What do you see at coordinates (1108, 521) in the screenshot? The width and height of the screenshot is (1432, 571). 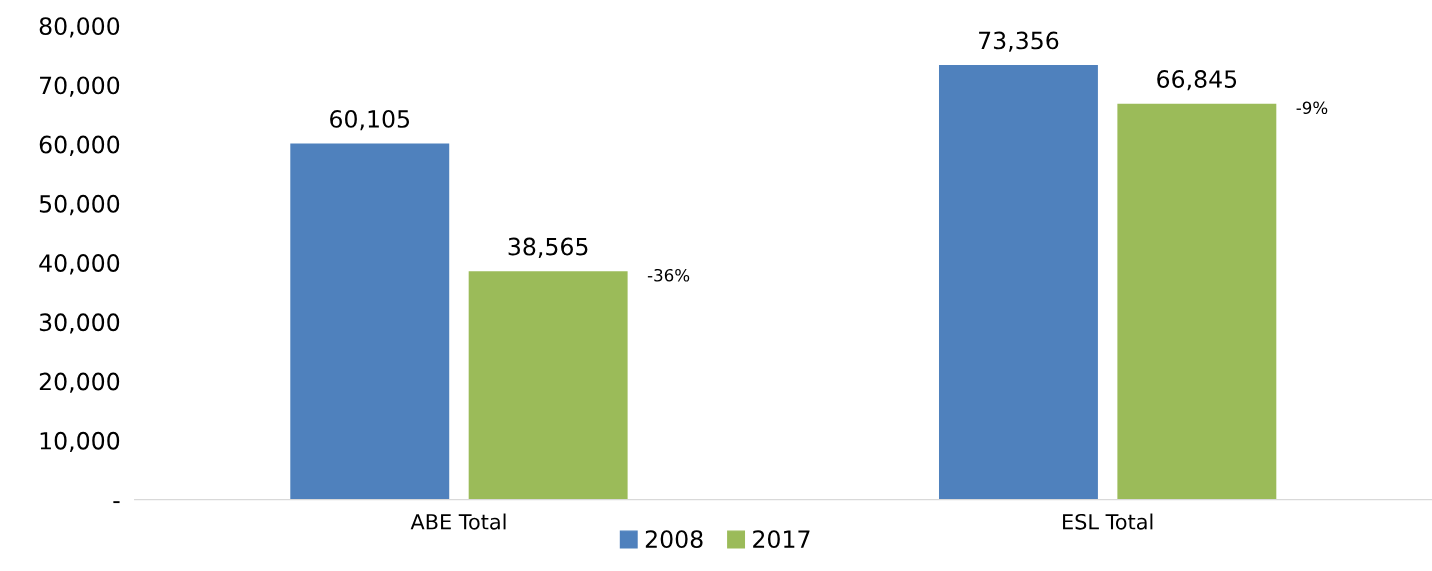 I see `x-tick-label: ESL Total` at bounding box center [1108, 521].